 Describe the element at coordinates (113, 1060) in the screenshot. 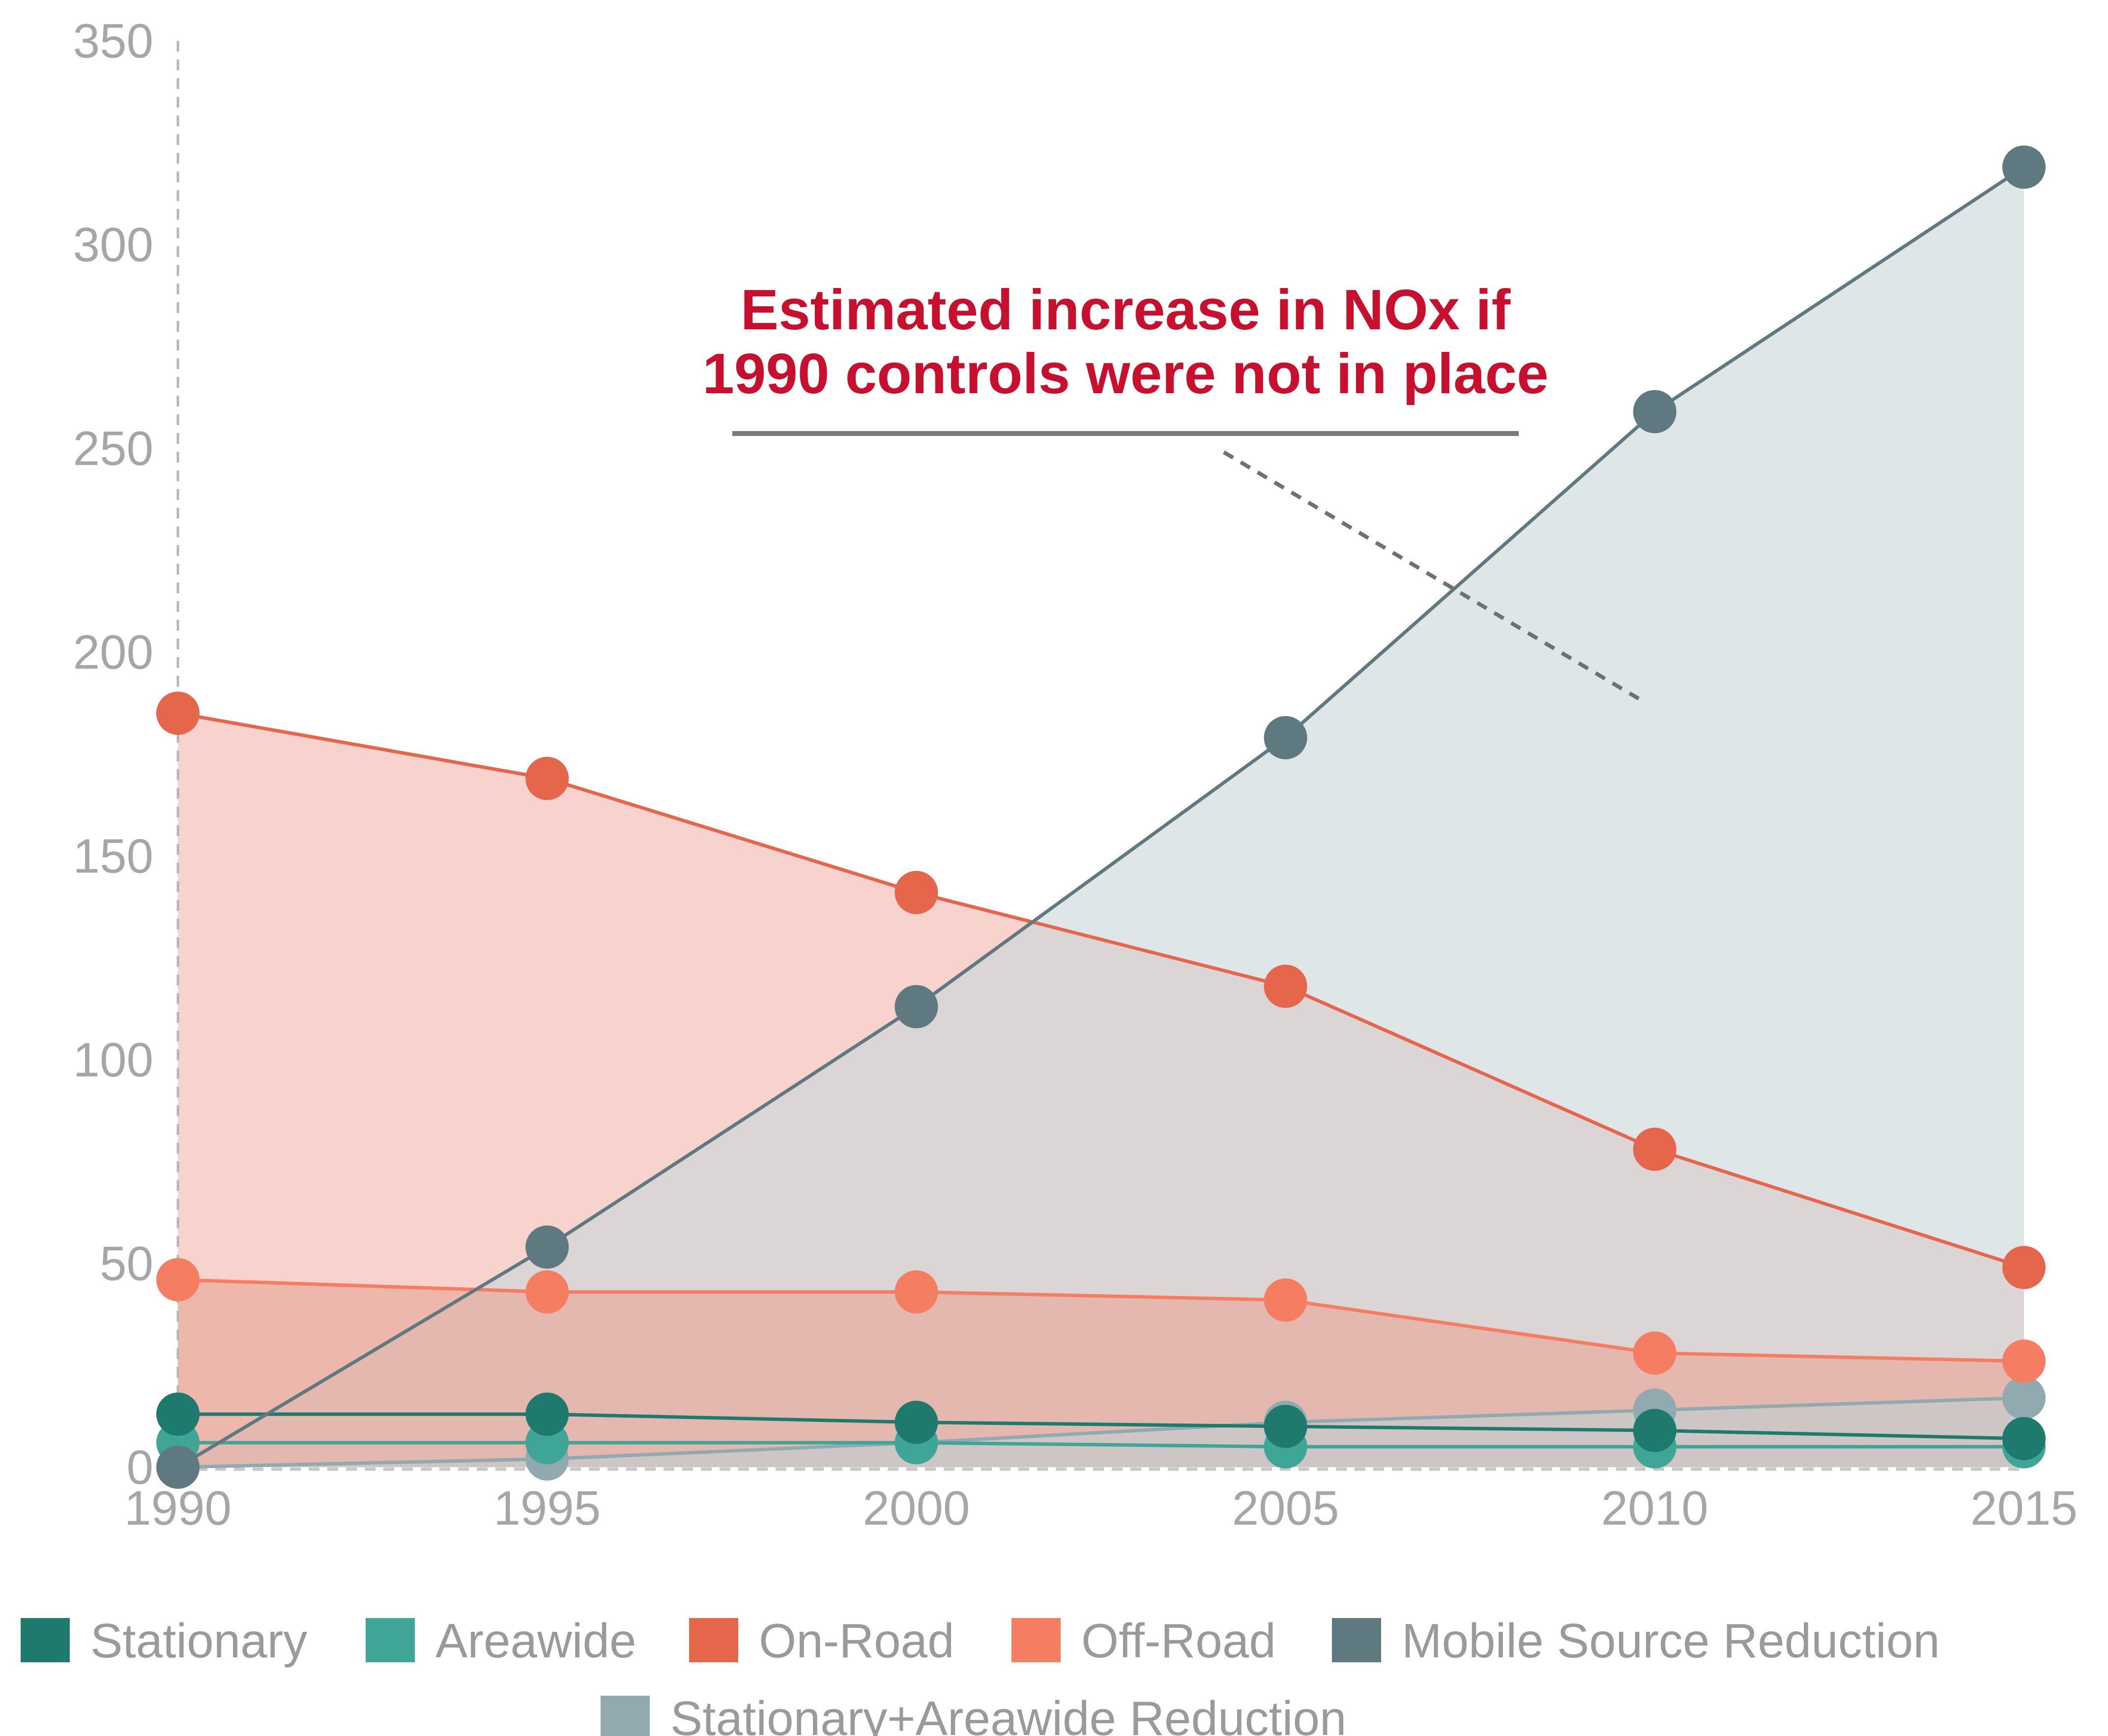

I see `y-tick-label: 100` at that location.